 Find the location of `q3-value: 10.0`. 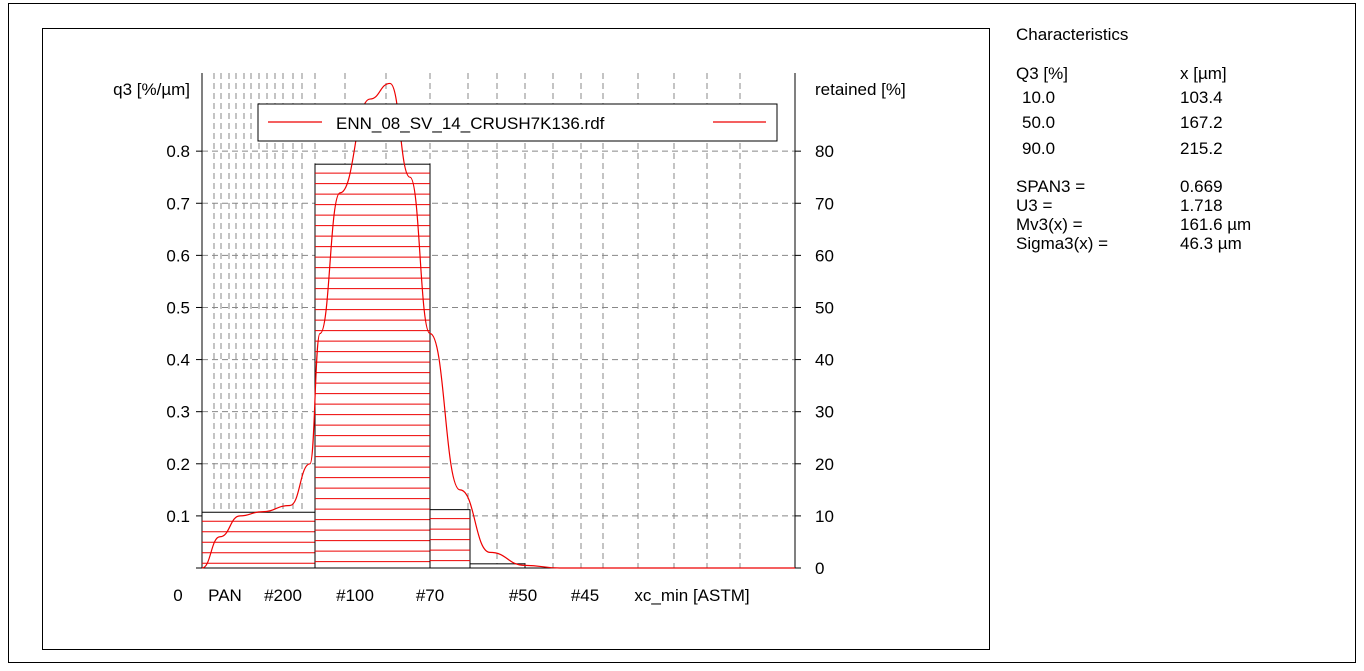

q3-value: 10.0 is located at coordinates (1039, 97).